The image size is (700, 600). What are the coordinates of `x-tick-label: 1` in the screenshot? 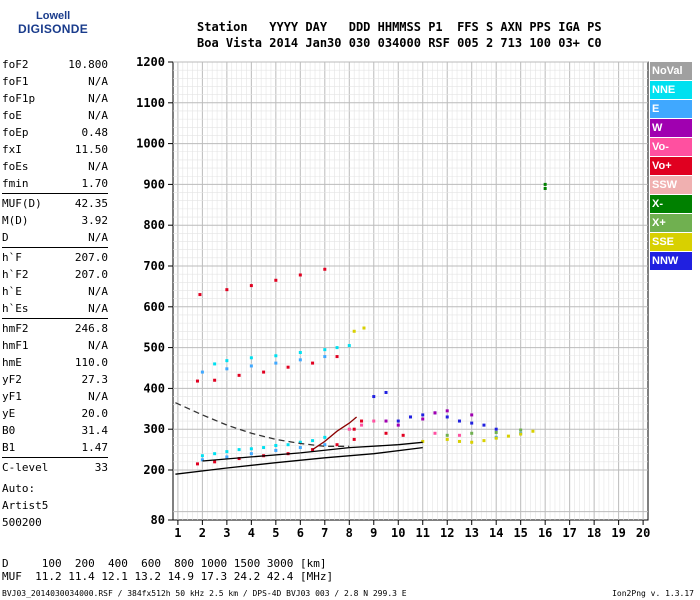 It's located at (177, 533).